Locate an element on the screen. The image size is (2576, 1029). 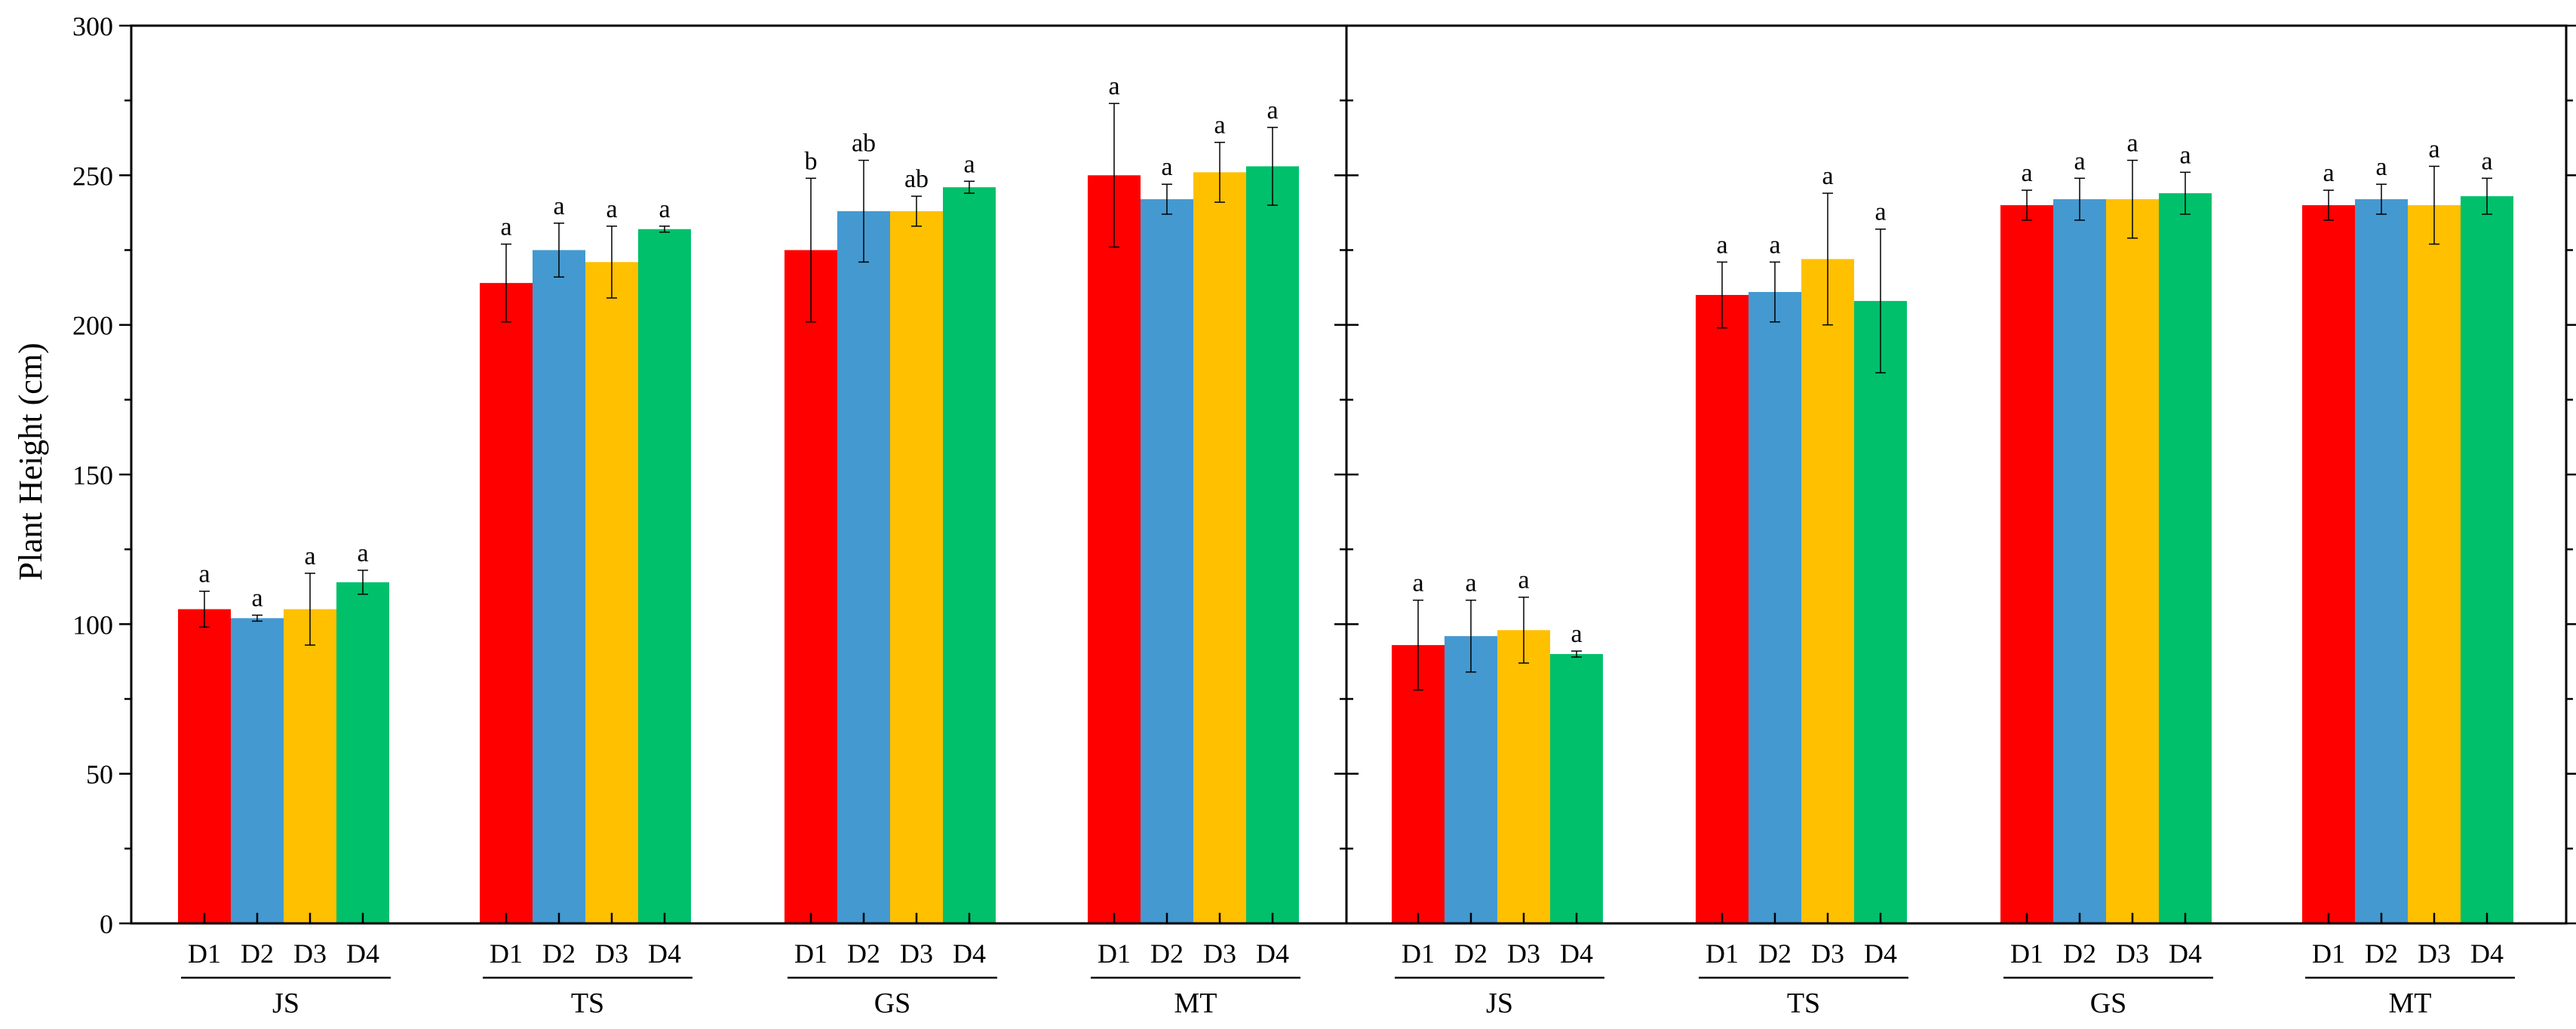
y-tick-label: 300 is located at coordinates (92, 26).